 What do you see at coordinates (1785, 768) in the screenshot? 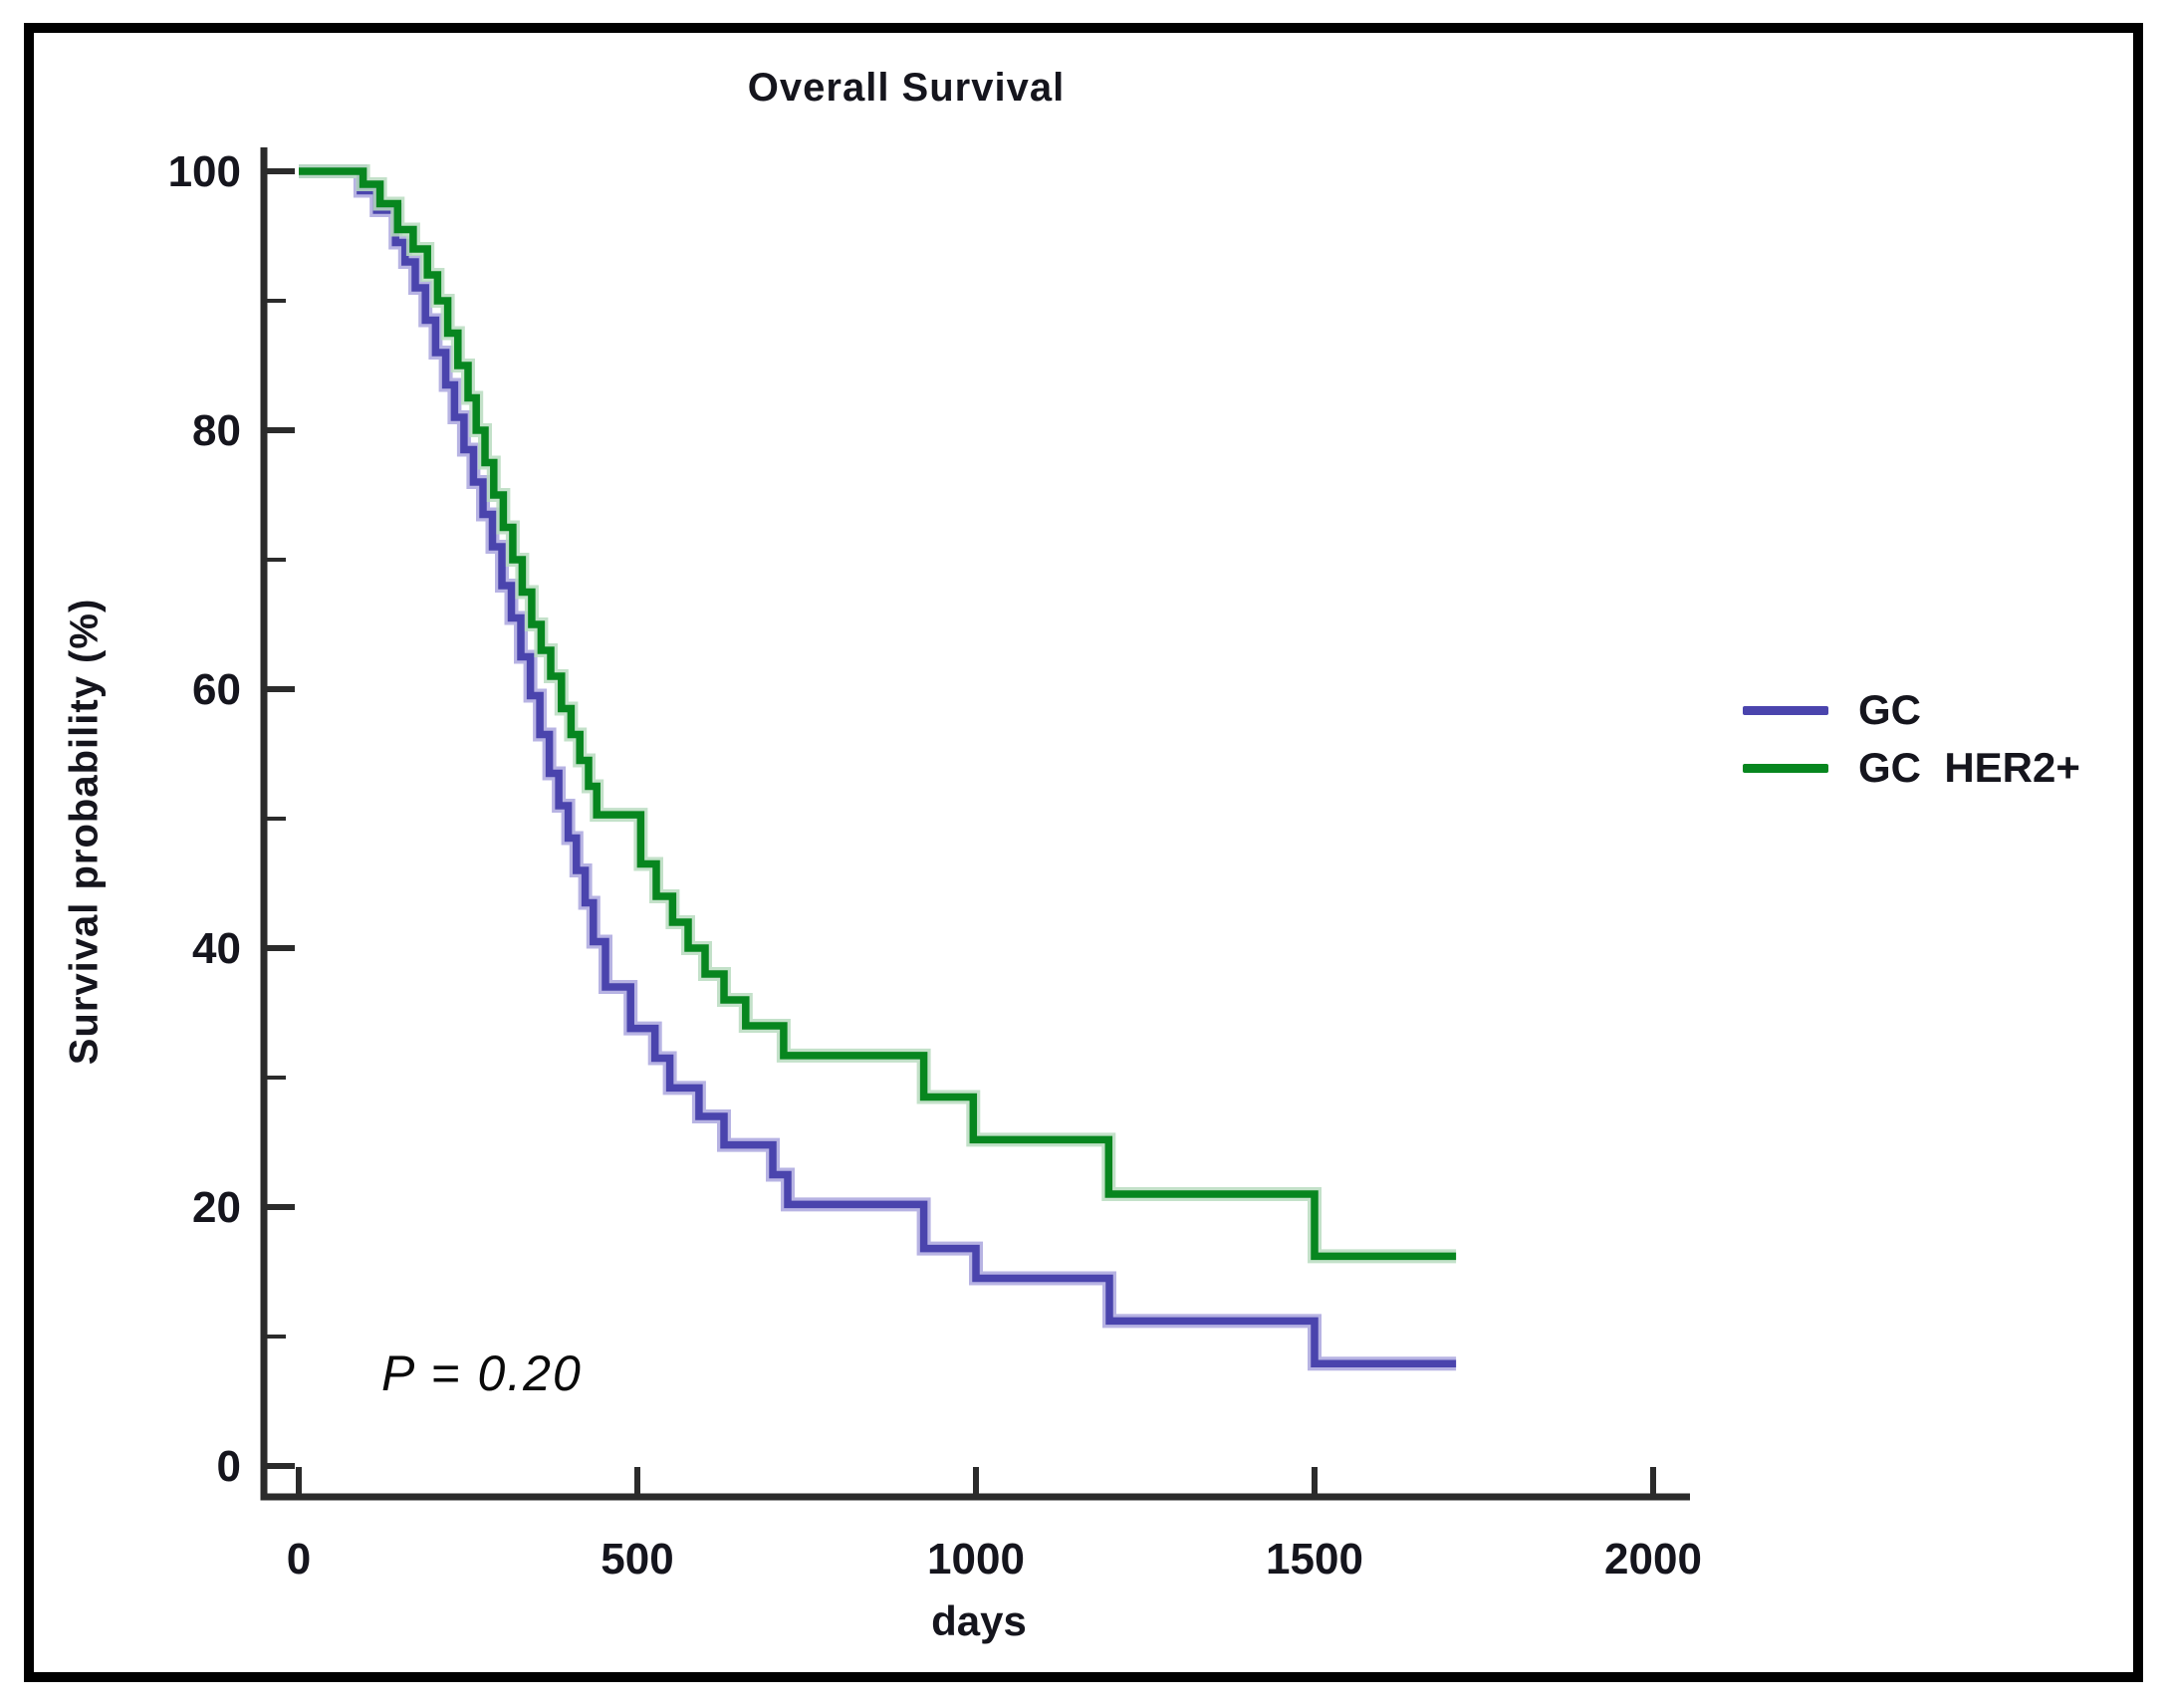
I see `legend-line-gc-her2-icon` at bounding box center [1785, 768].